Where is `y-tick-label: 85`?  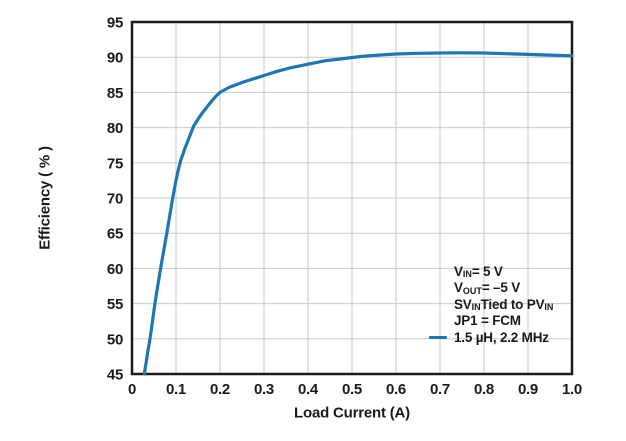
y-tick-label: 85 is located at coordinates (115, 93).